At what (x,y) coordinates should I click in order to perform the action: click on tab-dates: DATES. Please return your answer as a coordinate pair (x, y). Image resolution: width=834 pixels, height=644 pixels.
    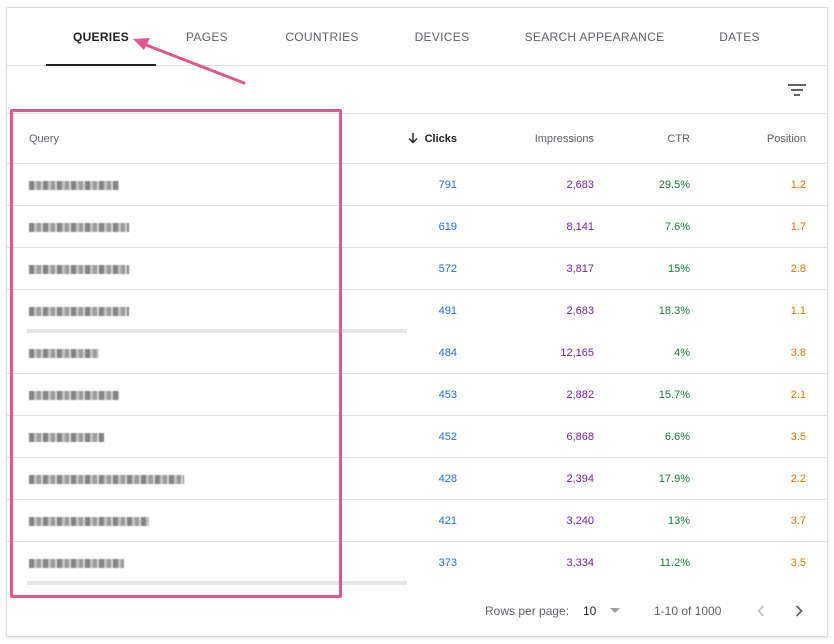
    Looking at the image, I should click on (739, 37).